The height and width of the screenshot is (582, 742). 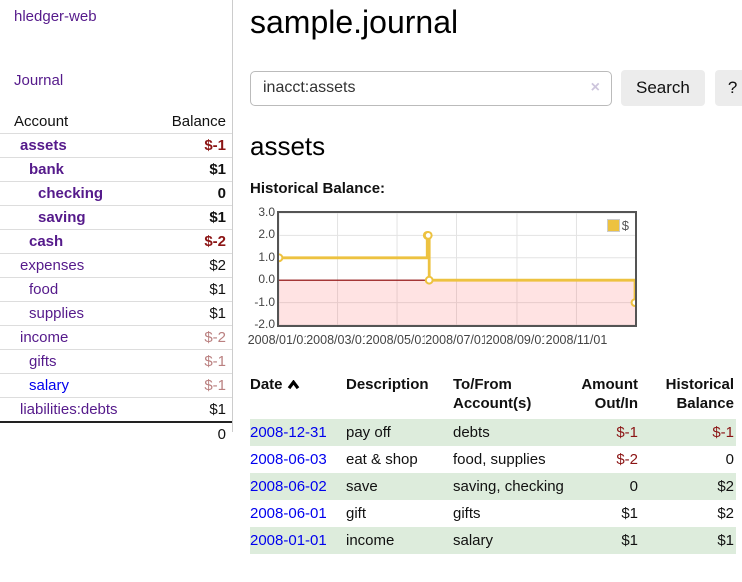 What do you see at coordinates (493, 513) in the screenshot?
I see `table-row: 2008-06-01 gift gifts $1 $2` at bounding box center [493, 513].